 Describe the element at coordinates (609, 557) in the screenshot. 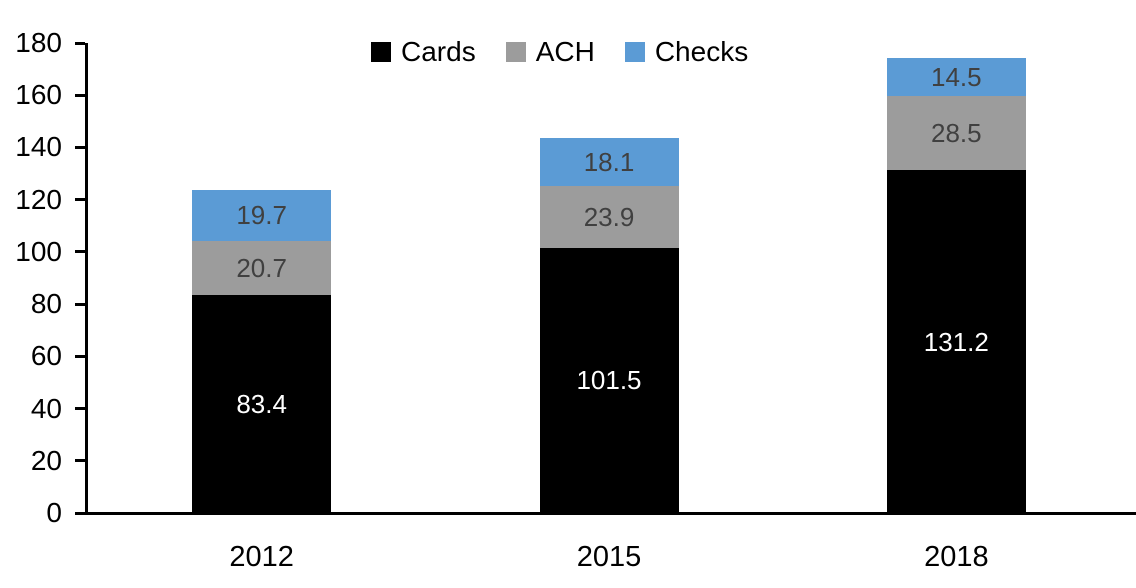

I see `x-tick-label-2015: 2015` at that location.